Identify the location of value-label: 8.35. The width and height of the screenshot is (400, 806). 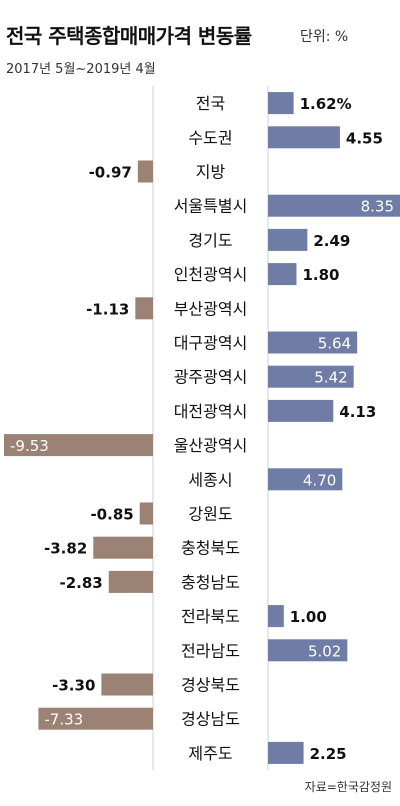
(377, 207).